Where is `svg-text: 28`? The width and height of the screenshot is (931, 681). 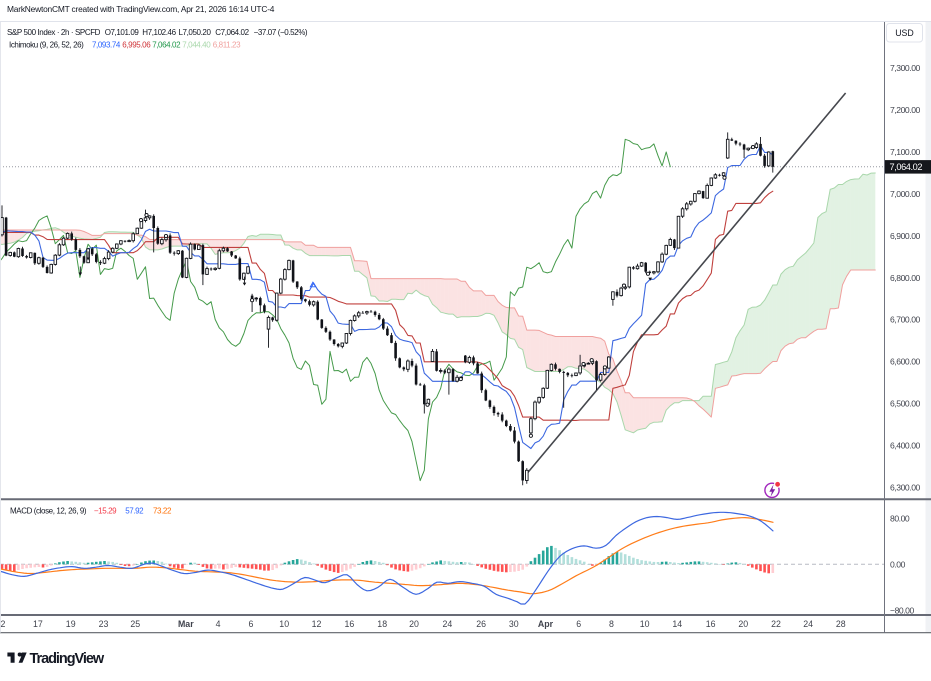 svg-text: 28 is located at coordinates (841, 624).